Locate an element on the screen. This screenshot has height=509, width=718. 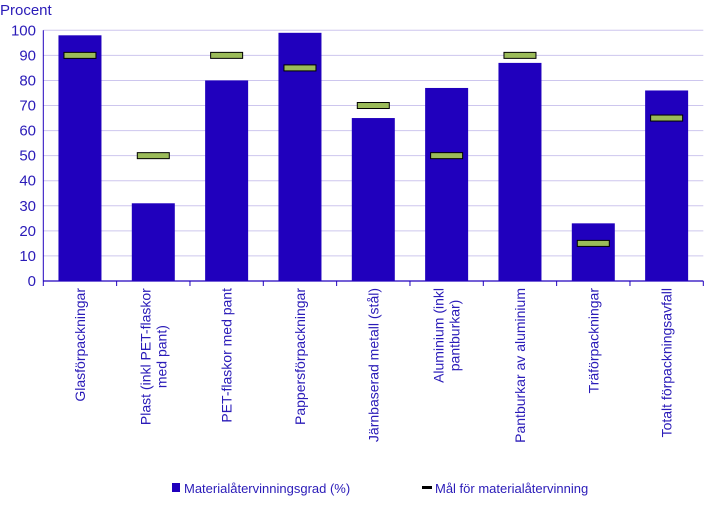
x-tick-label: Plast (inkl PET-flaskormed pant) is located at coordinates (153, 356).